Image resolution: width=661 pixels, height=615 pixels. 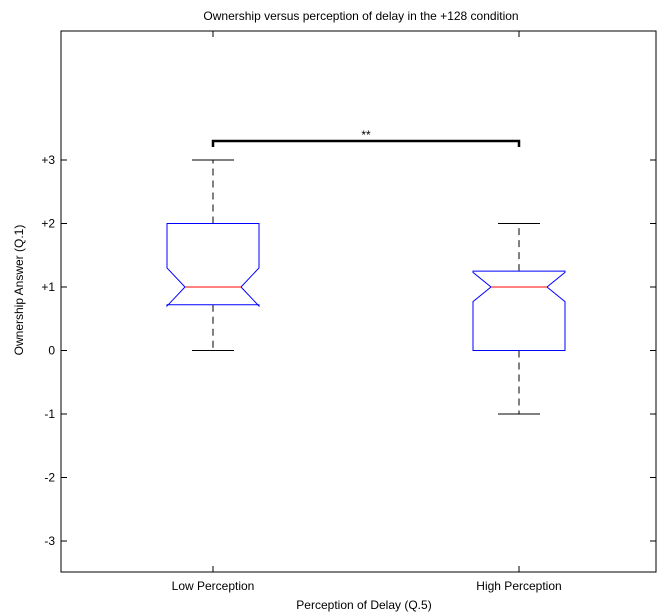 I want to click on x-tick-label: High Perception, so click(x=518, y=586).